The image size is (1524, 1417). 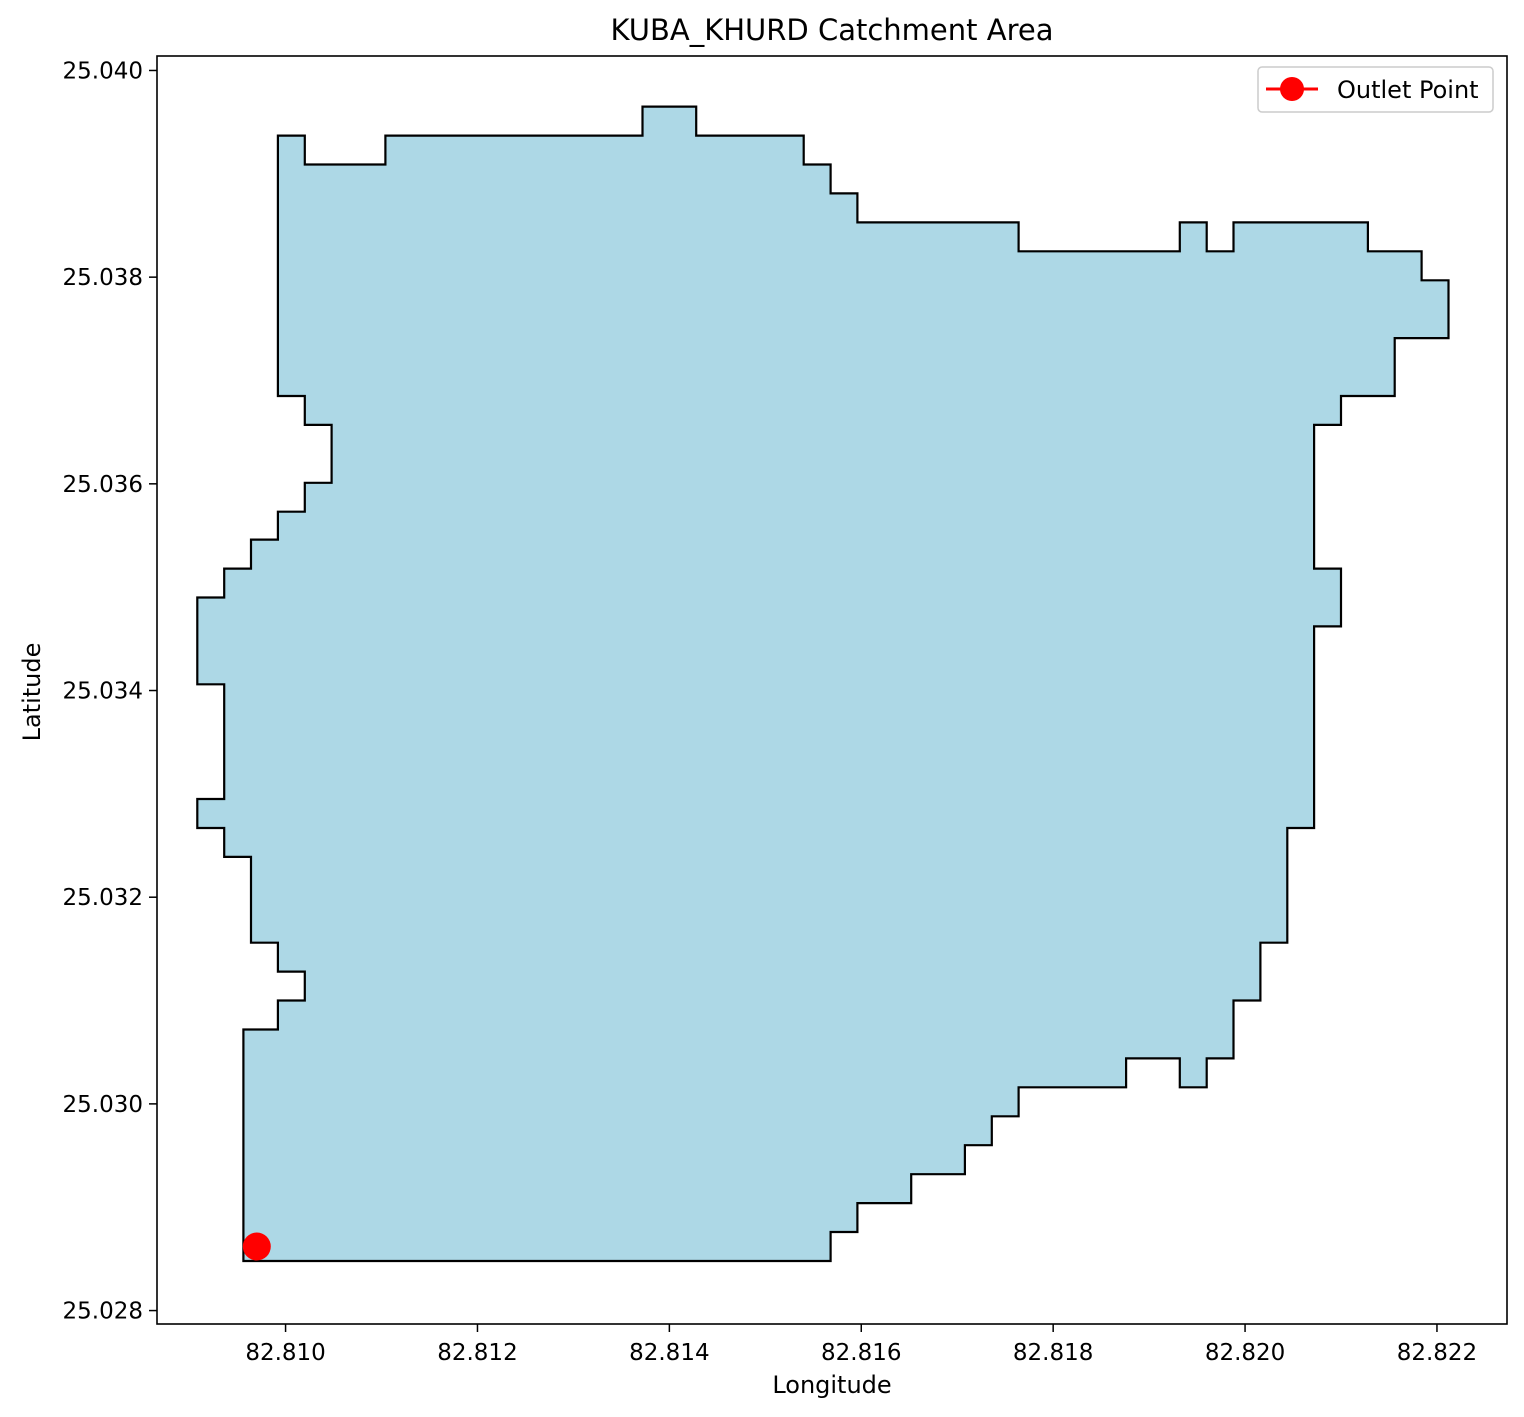 I want to click on x-tick-label: 82.812, so click(x=477, y=1353).